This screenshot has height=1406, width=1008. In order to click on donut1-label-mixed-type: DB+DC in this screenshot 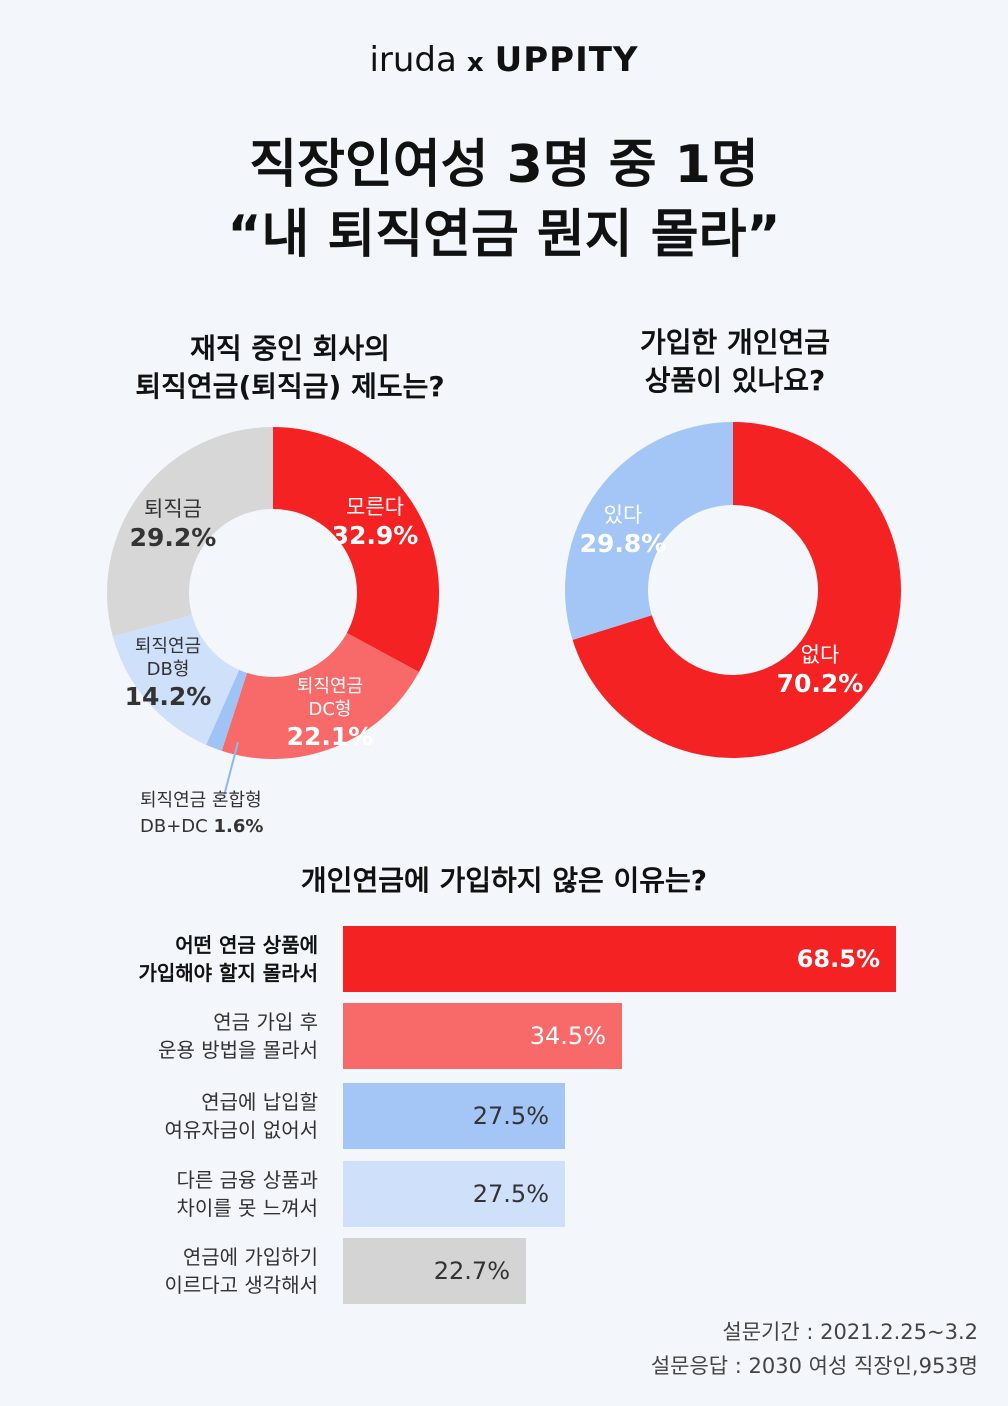, I will do `click(174, 826)`.